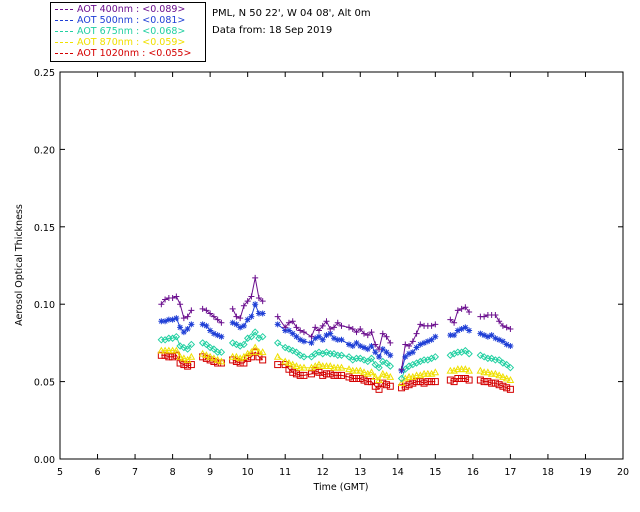  I want to click on legend-label-1020: AOT 1020nm : <0.055>, so click(134, 53).